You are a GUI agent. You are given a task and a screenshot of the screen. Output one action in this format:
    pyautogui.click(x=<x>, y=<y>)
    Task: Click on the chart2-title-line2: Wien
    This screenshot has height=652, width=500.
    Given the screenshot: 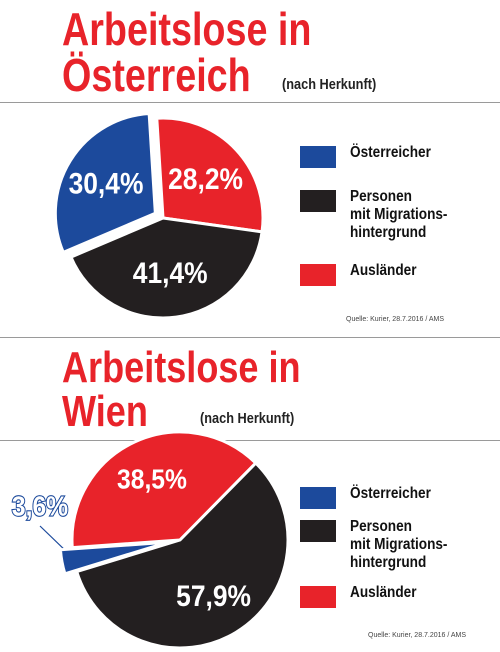 What is the action you would take?
    pyautogui.click(x=105, y=411)
    